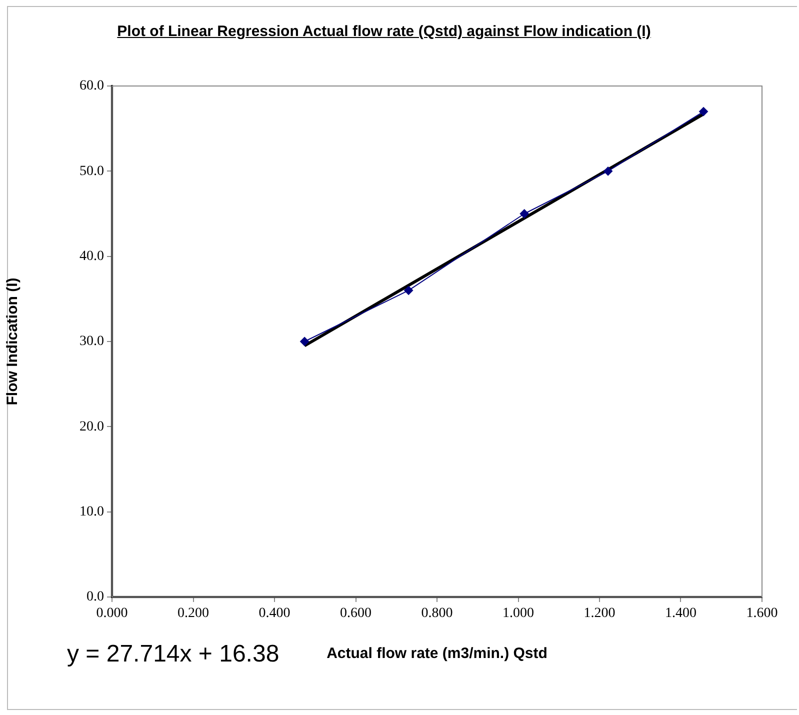  What do you see at coordinates (173, 654) in the screenshot?
I see `text: y = 27.714x + 16.38` at bounding box center [173, 654].